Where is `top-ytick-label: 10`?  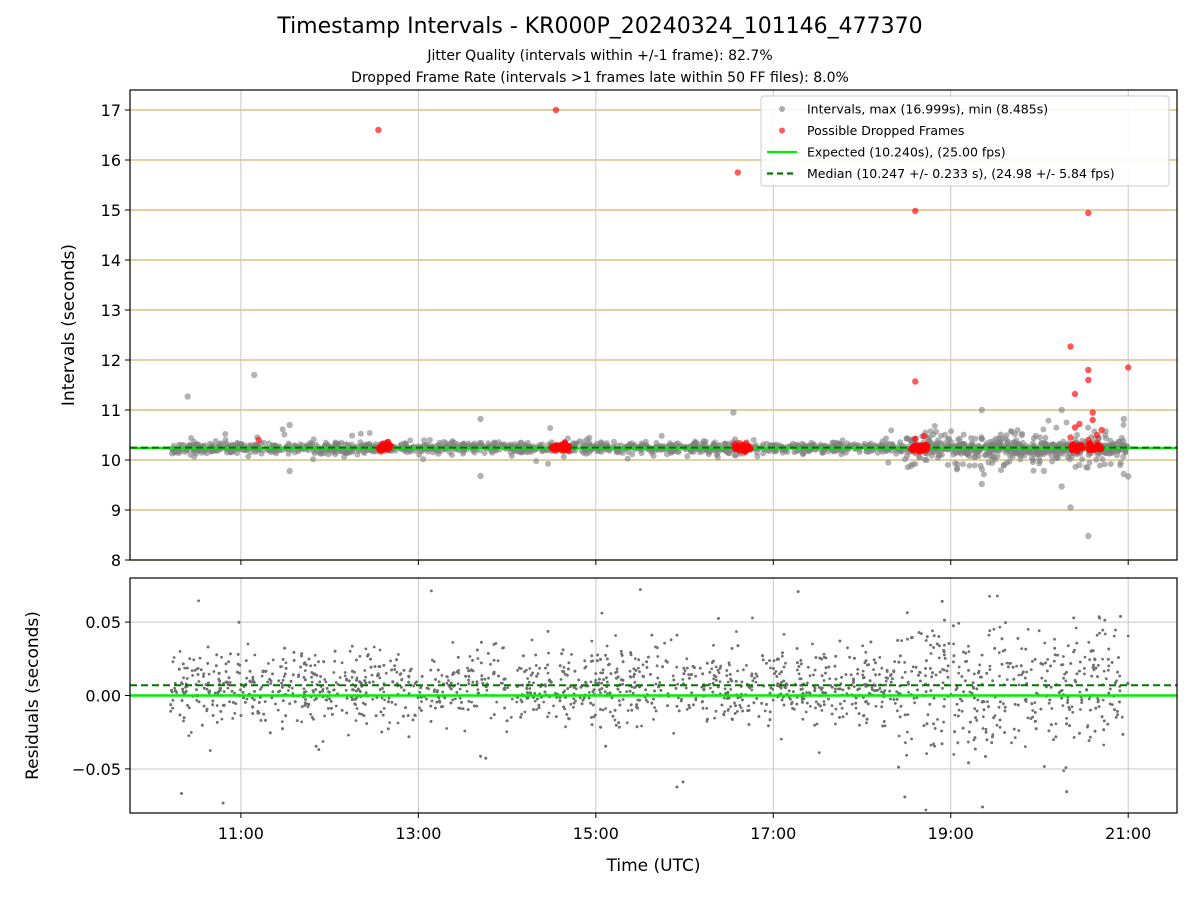 top-ytick-label: 10 is located at coordinates (111, 460).